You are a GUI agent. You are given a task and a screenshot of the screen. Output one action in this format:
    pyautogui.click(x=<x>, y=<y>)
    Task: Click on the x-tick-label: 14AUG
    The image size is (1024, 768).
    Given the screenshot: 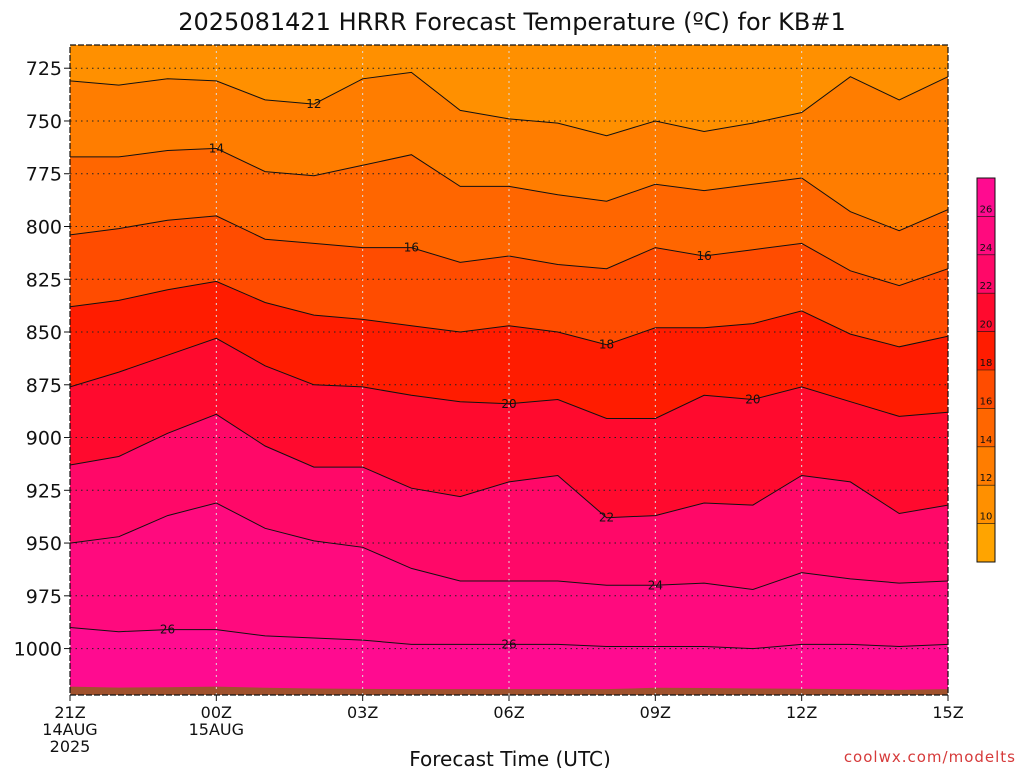 What is the action you would take?
    pyautogui.click(x=69, y=729)
    